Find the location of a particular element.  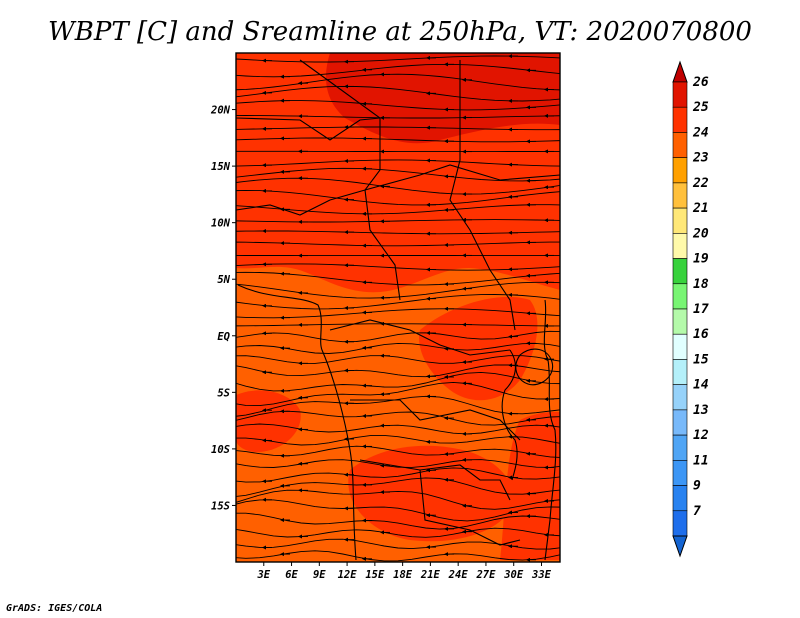

y-tick-label: 15S is located at coordinates (220, 506).